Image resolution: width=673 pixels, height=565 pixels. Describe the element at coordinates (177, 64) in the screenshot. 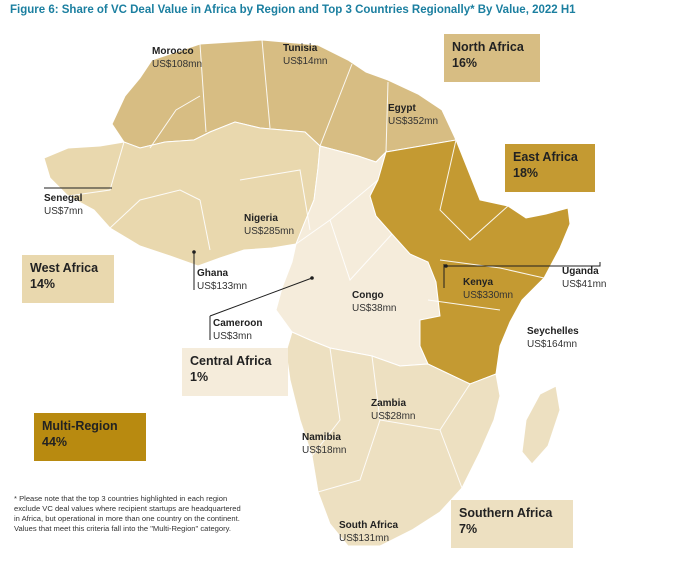

I see `country-value: US$108mn` at that location.